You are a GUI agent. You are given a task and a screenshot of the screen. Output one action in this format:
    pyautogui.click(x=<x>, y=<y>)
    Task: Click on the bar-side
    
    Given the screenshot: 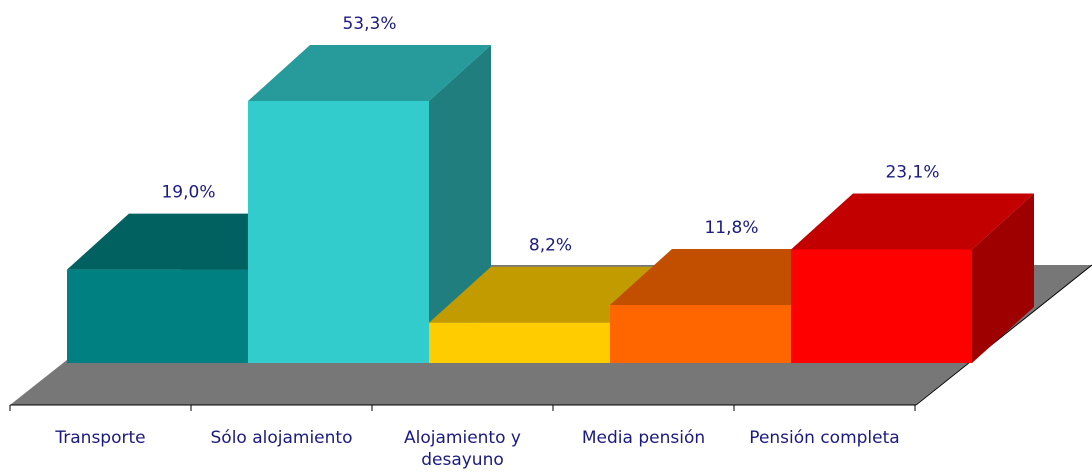 What is the action you would take?
    pyautogui.click(x=1003, y=278)
    